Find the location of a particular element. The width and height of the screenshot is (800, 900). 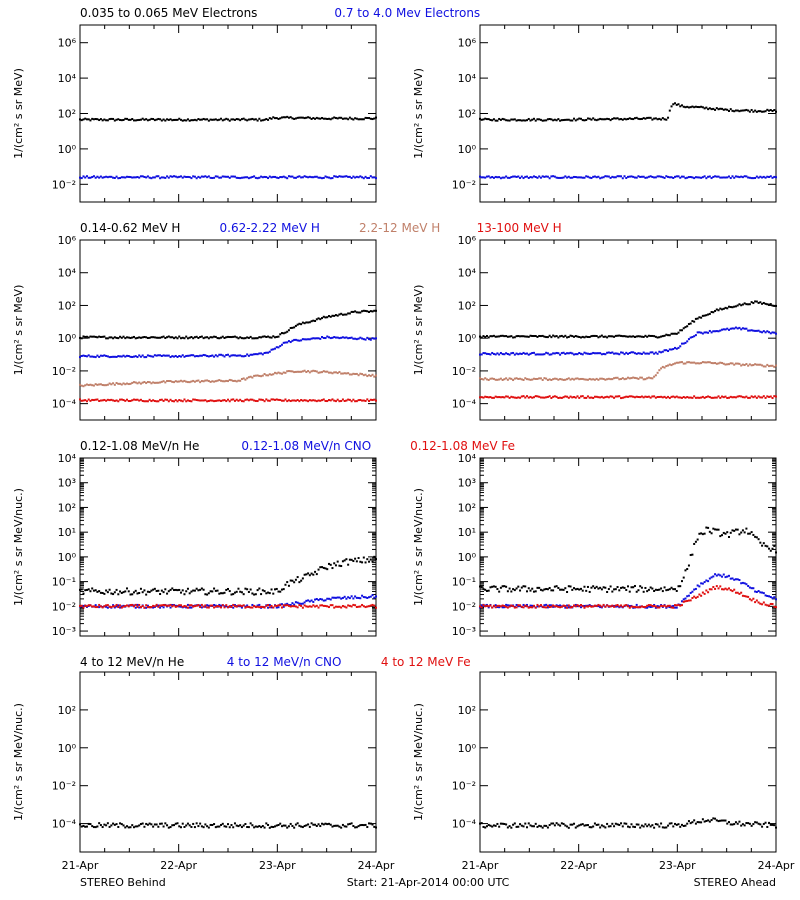

data-series is located at coordinates (628, 112).